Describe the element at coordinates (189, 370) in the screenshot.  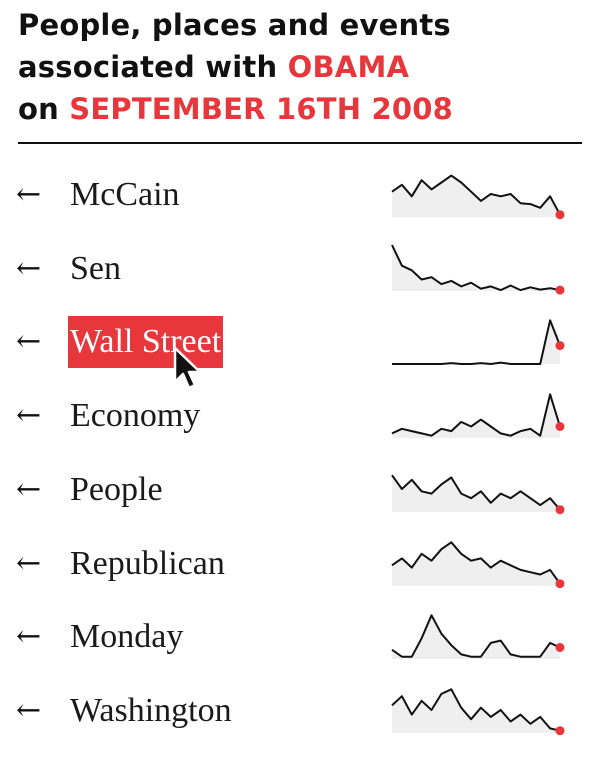
I see `arrow-pointer-icon` at that location.